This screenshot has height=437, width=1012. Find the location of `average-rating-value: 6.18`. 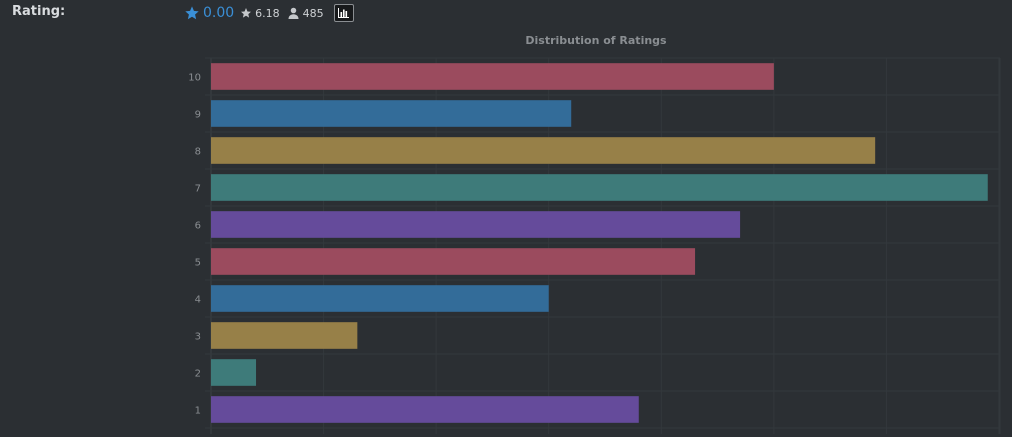

average-rating-value: 6.18 is located at coordinates (267, 13).